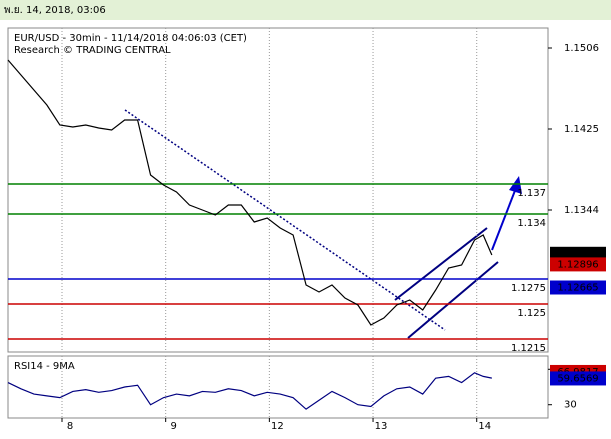  Describe the element at coordinates (531, 193) in the screenshot. I see `level-label: 1.137` at that location.